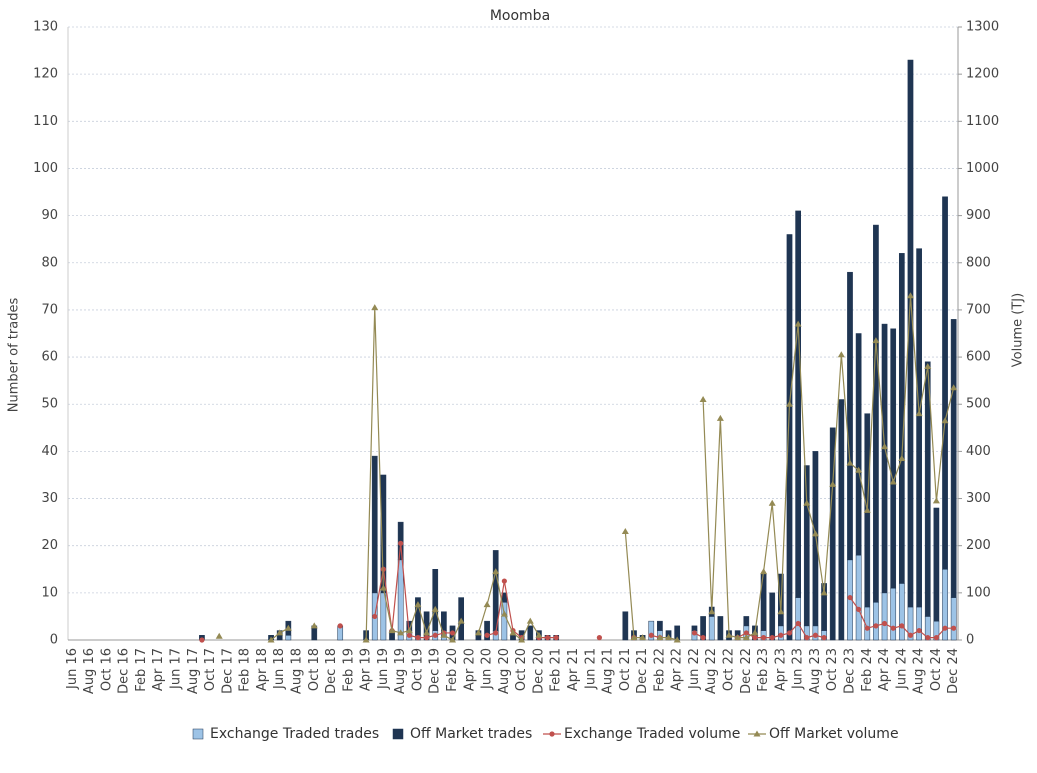 This screenshot has width=1037, height=773. What do you see at coordinates (694, 669) in the screenshot?
I see `x-tick-label: Jun 22` at bounding box center [694, 669].